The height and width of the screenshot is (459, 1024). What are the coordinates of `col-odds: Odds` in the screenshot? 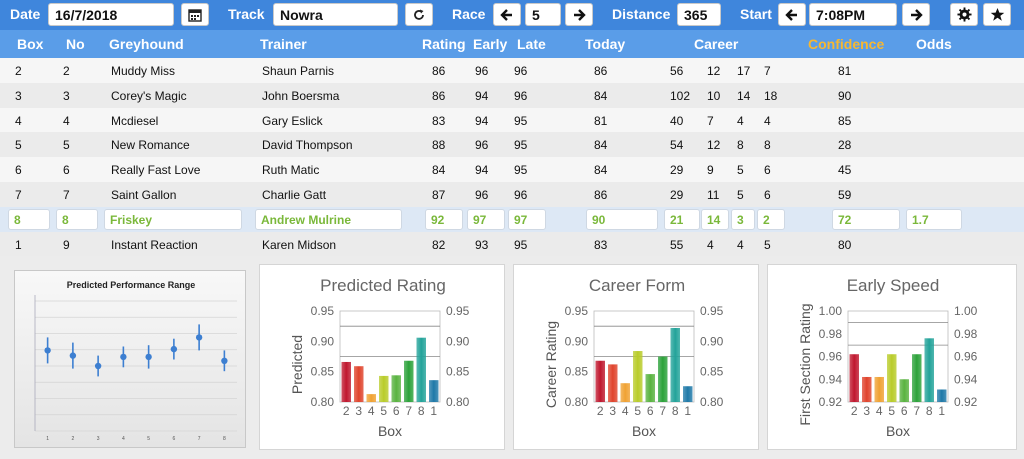 It's located at (934, 44).